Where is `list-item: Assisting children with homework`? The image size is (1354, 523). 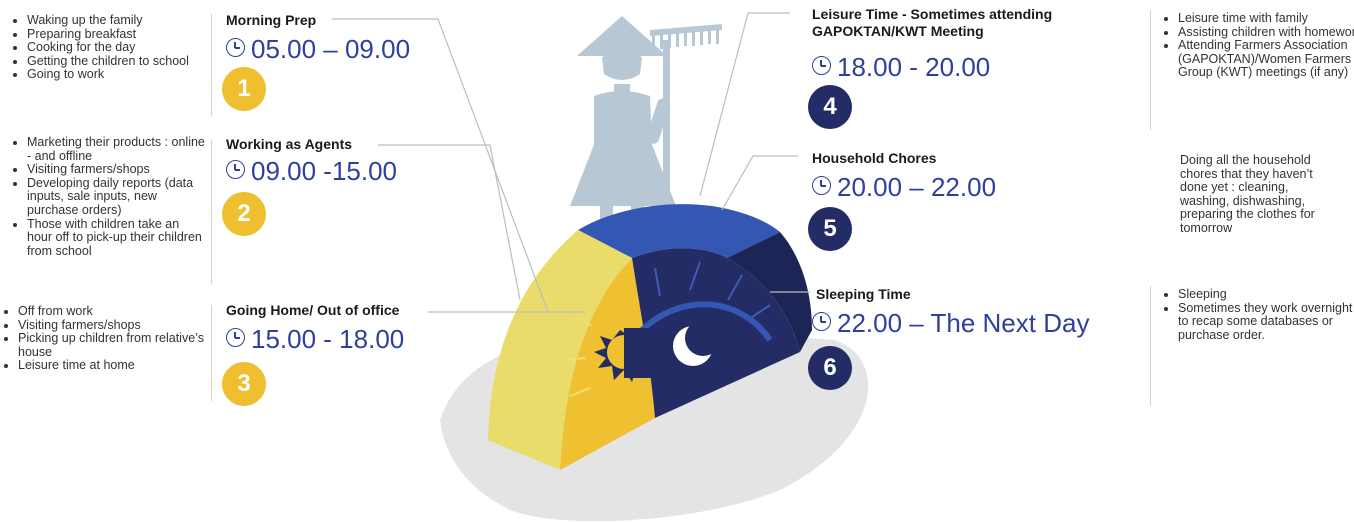
list-item: Assisting children with homework is located at coordinates (1266, 32).